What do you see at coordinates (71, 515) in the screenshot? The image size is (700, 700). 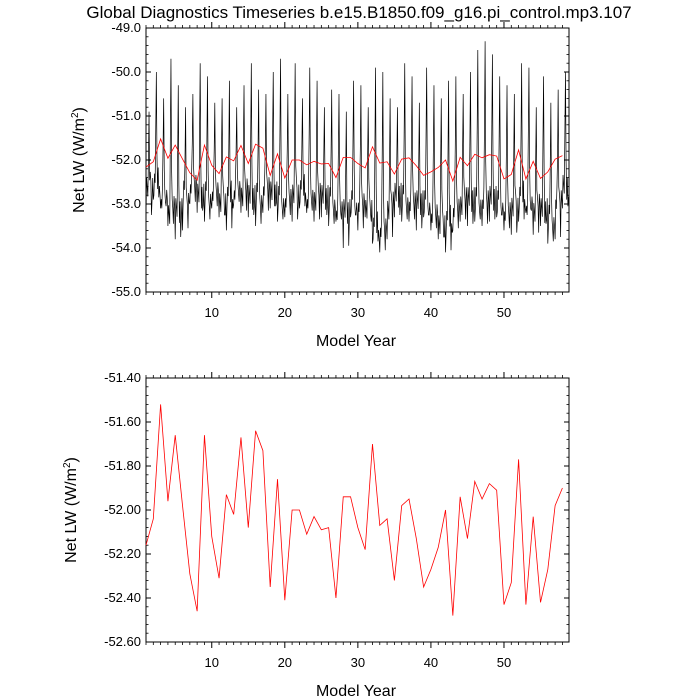 I see `bottom-y-axis-label-main: Net LW (W/m` at bounding box center [71, 515].